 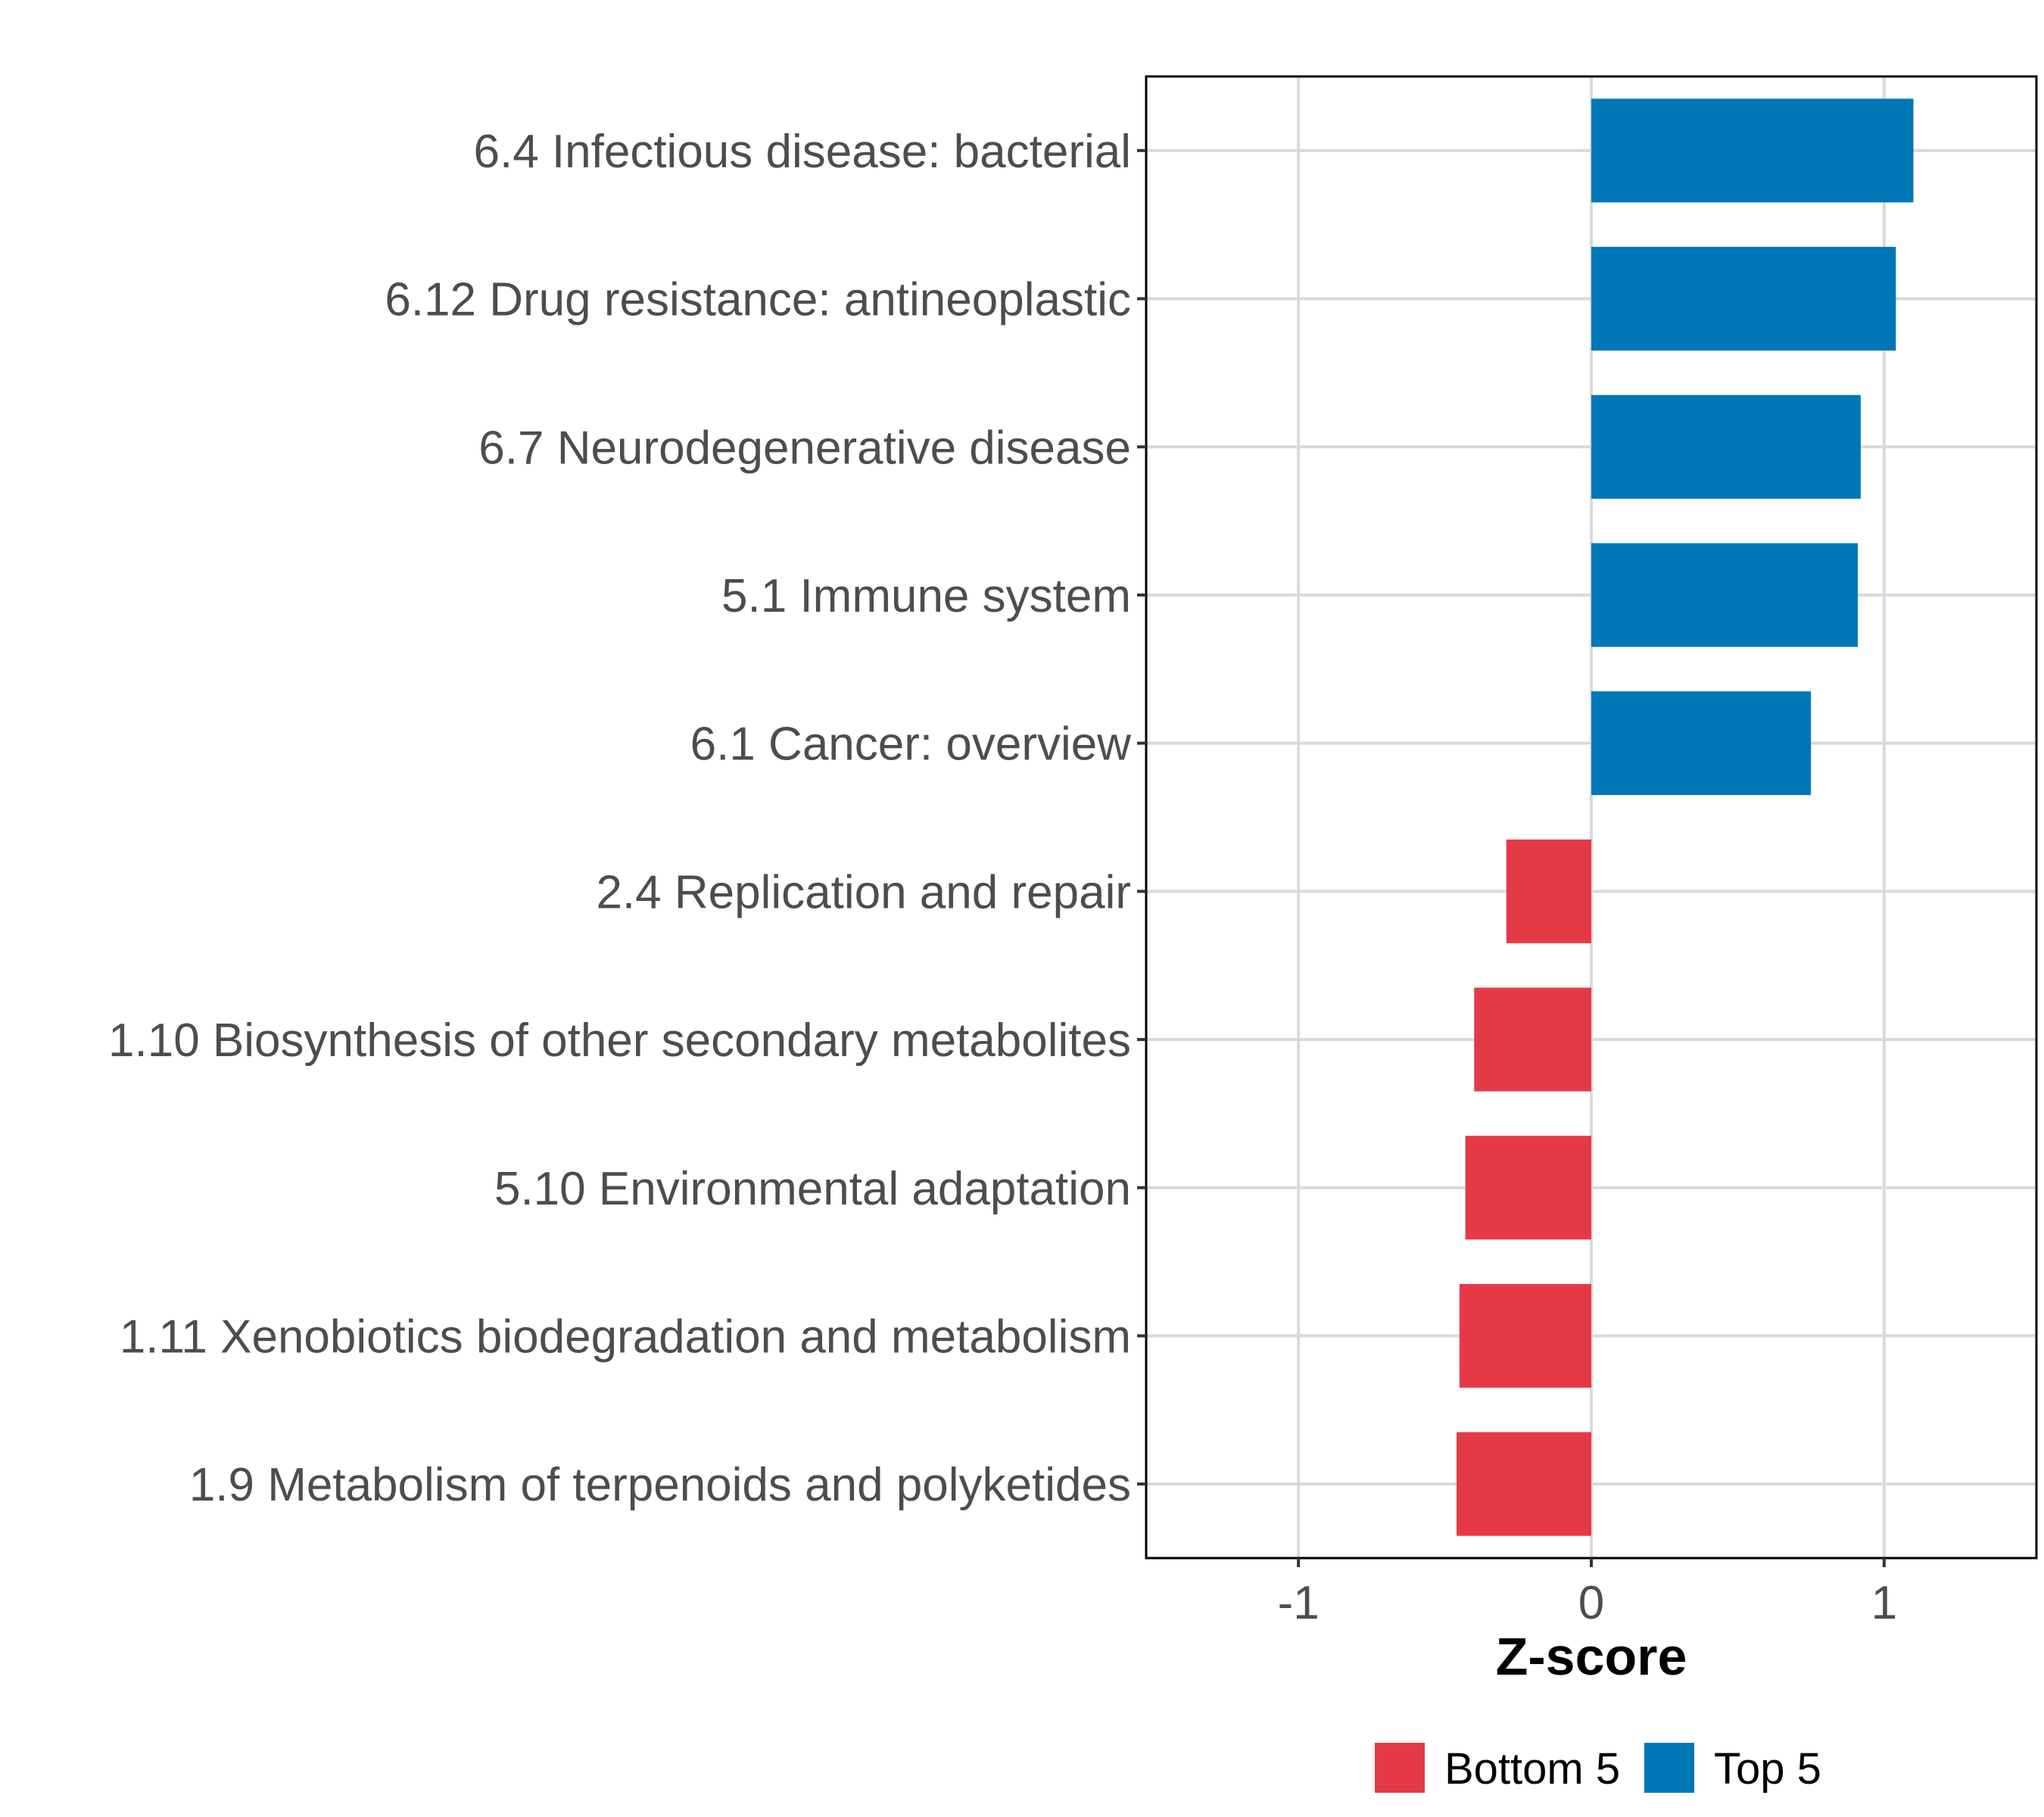 I want to click on x-axis-title: Z-score, so click(x=1592, y=1656).